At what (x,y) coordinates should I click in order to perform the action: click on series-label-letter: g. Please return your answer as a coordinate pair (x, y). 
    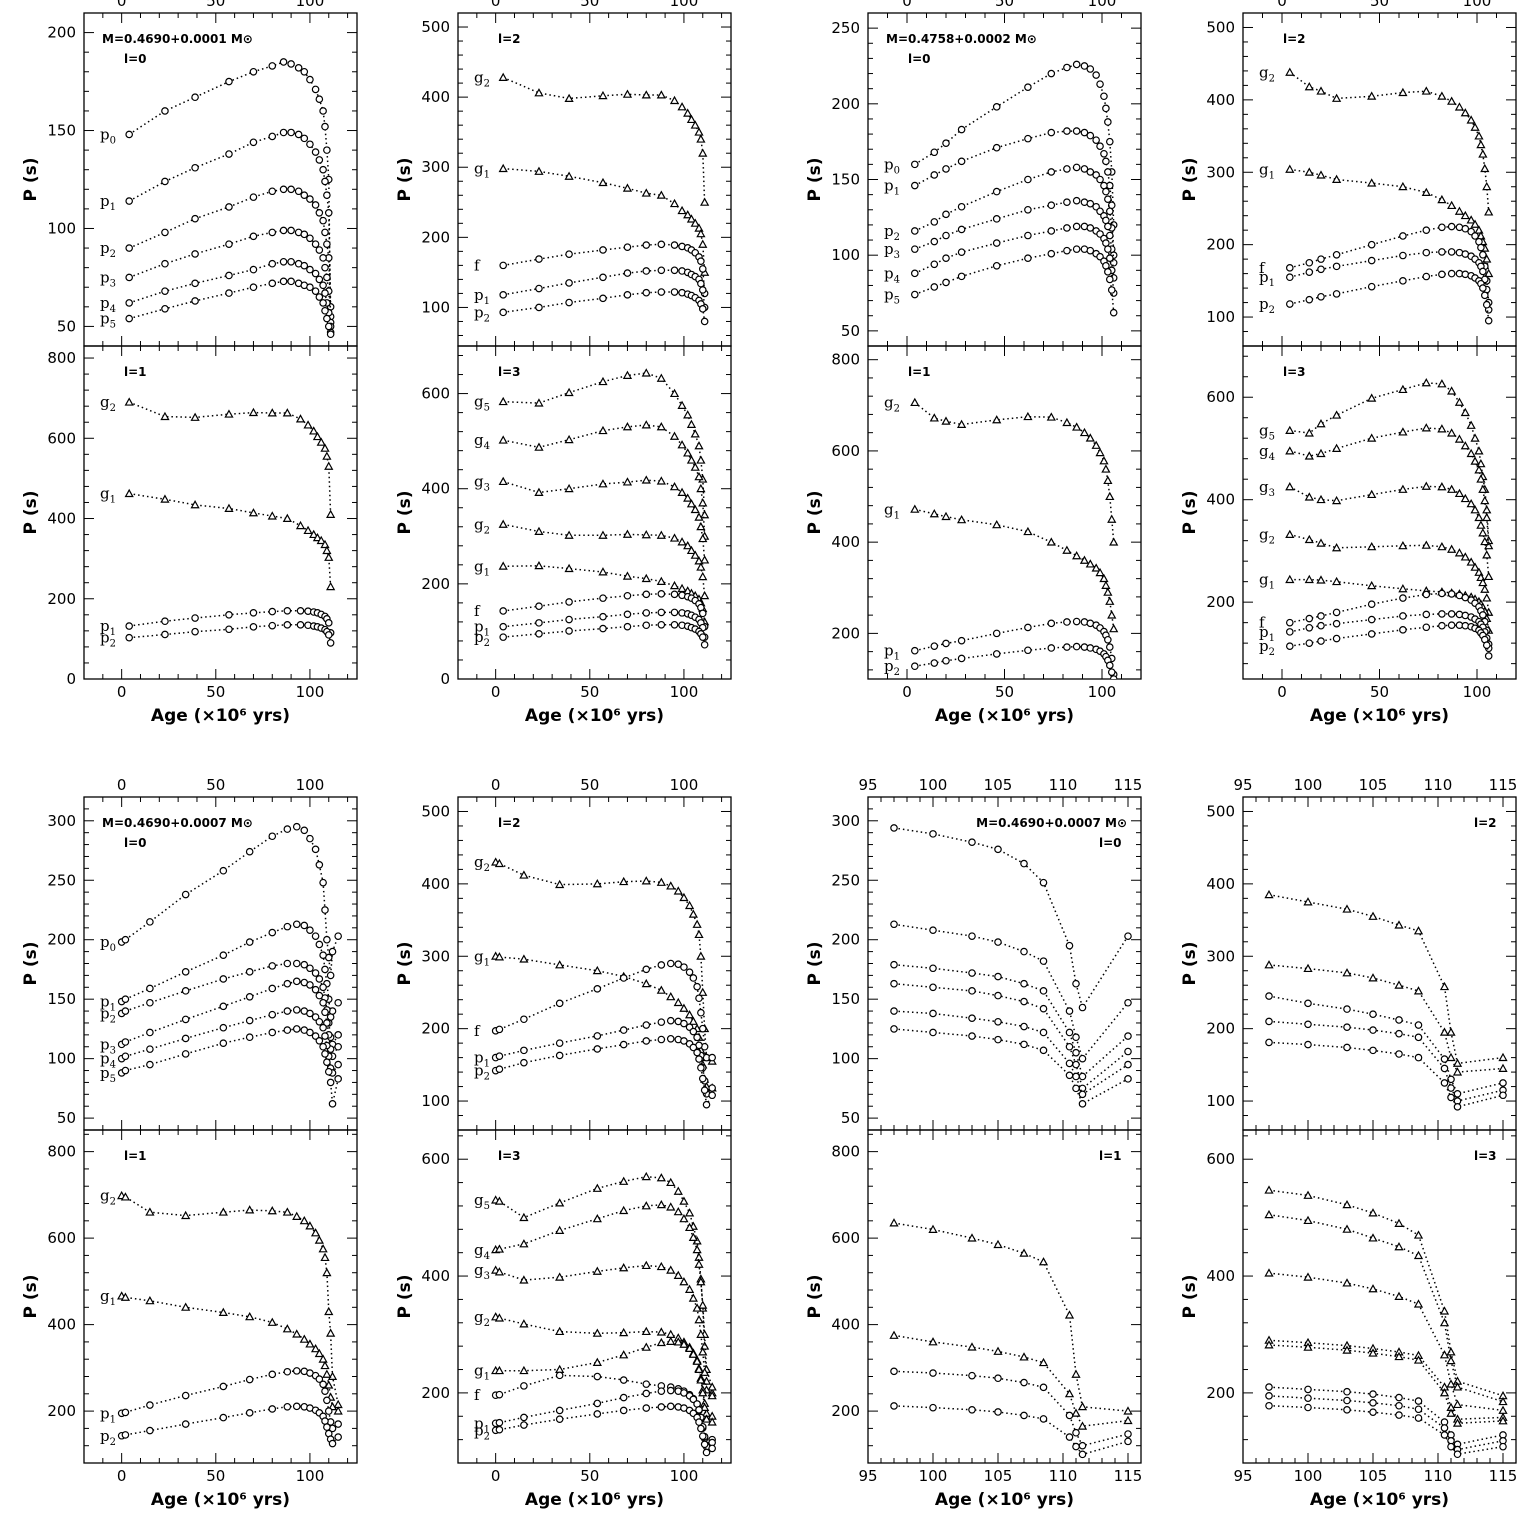
    Looking at the image, I should click on (1264, 580).